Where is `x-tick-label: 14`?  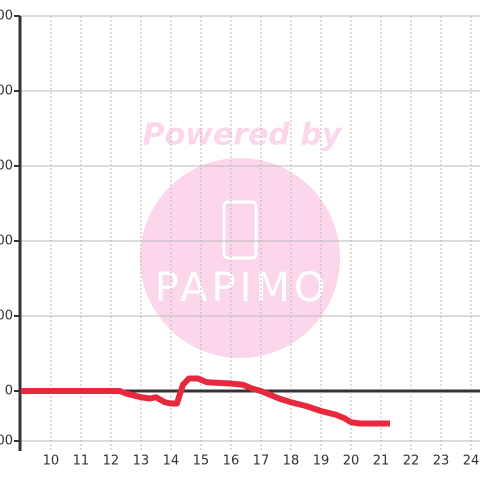
x-tick-label: 14 is located at coordinates (171, 461).